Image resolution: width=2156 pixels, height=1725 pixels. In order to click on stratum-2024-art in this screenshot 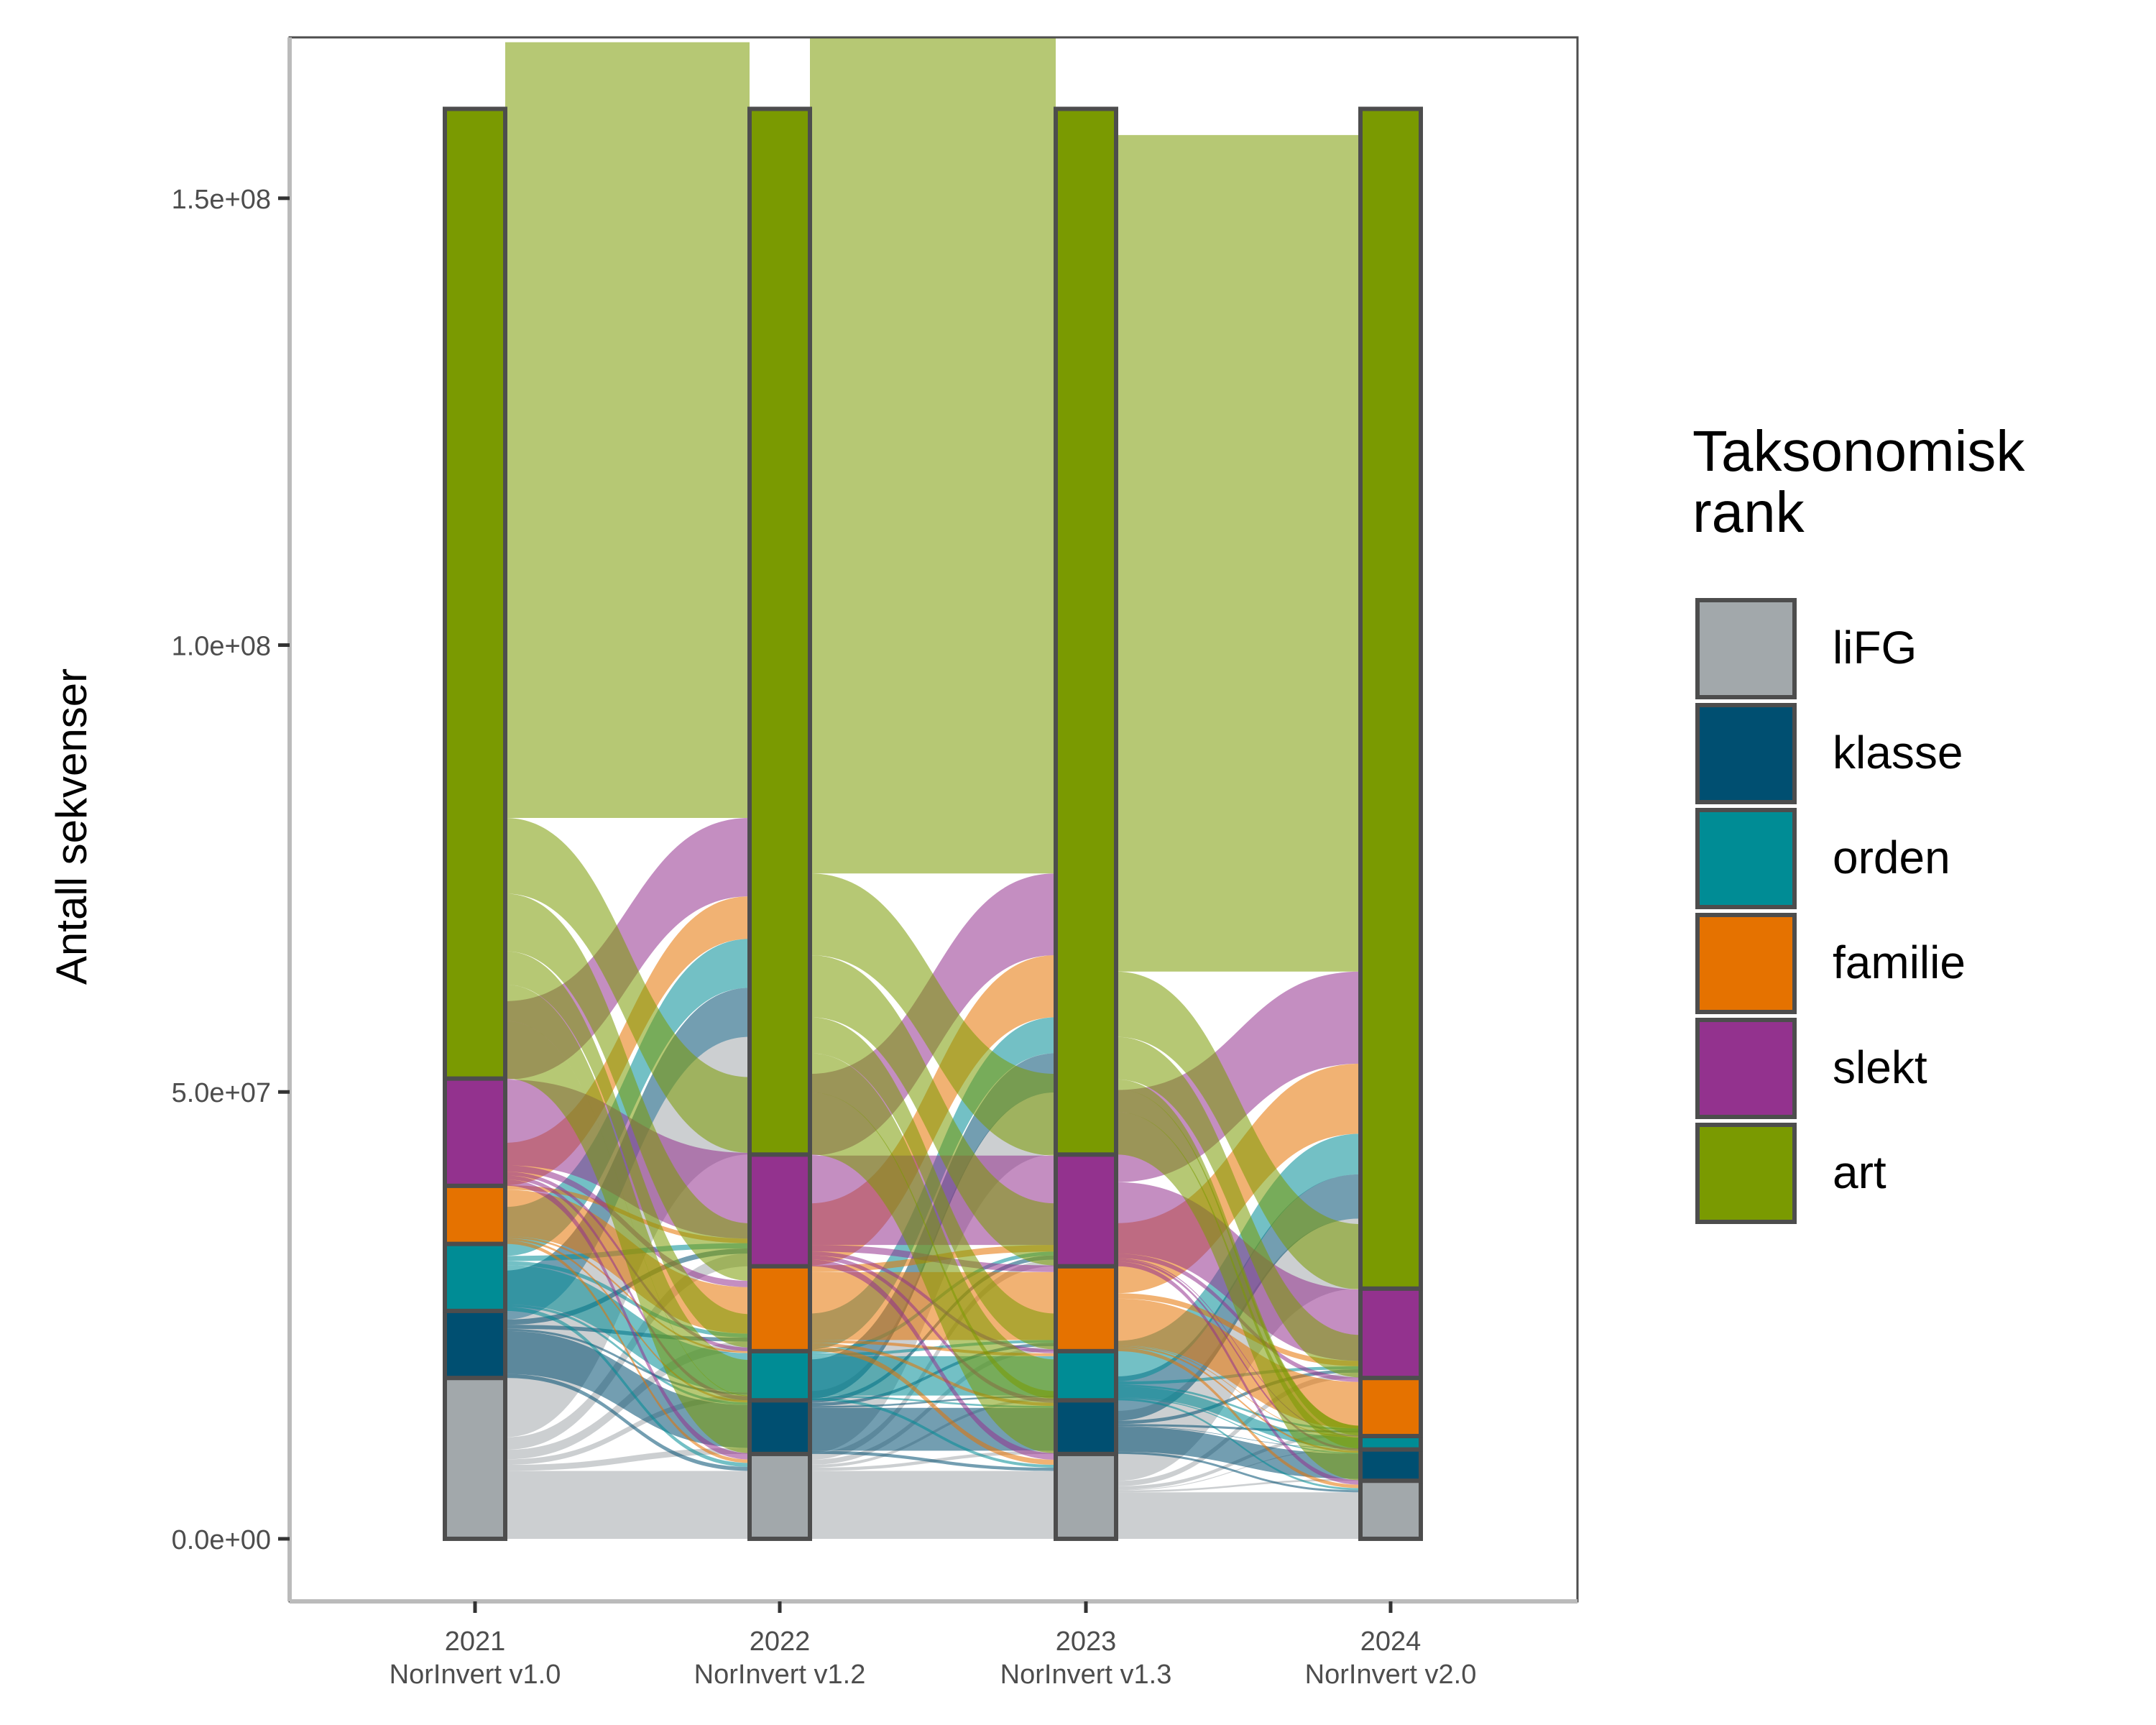, I will do `click(1390, 698)`.